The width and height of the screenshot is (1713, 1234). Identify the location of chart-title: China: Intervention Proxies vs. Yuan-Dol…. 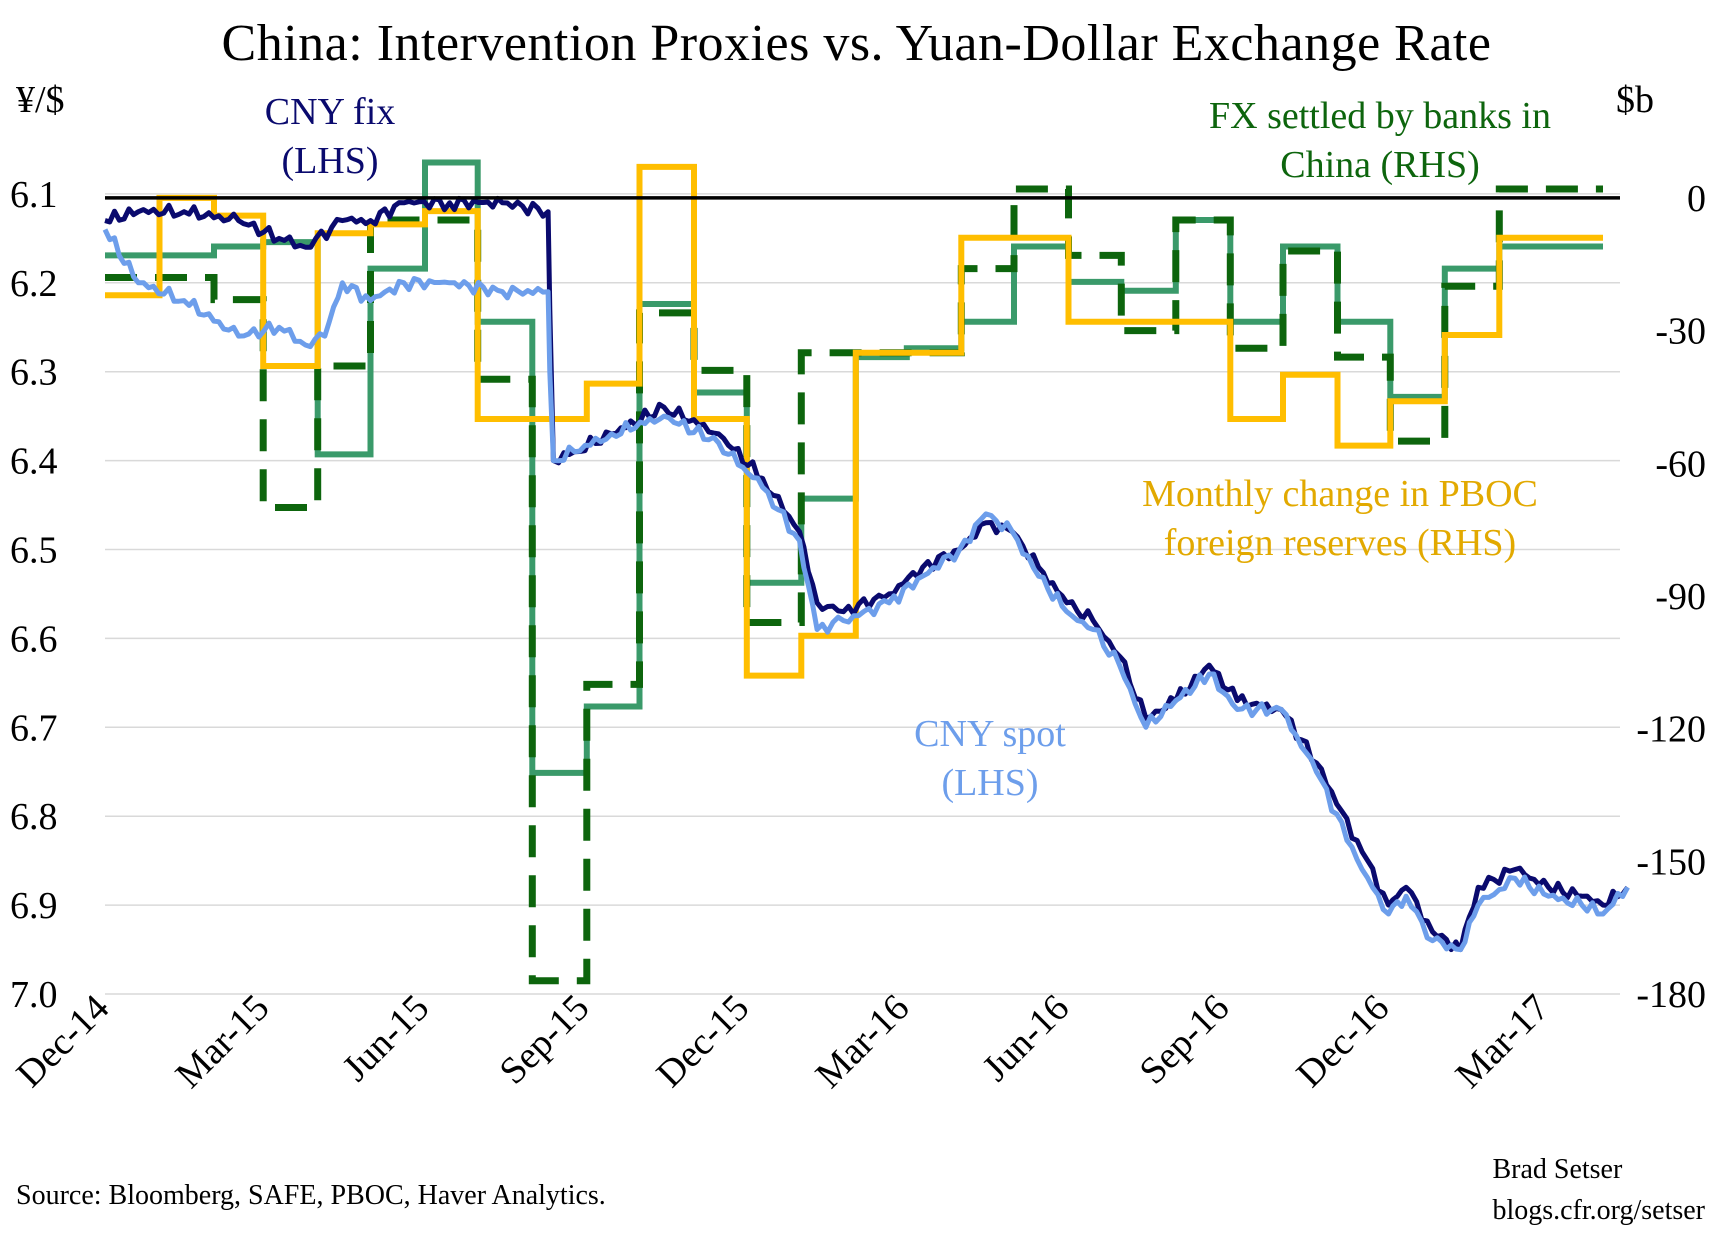
(856, 43).